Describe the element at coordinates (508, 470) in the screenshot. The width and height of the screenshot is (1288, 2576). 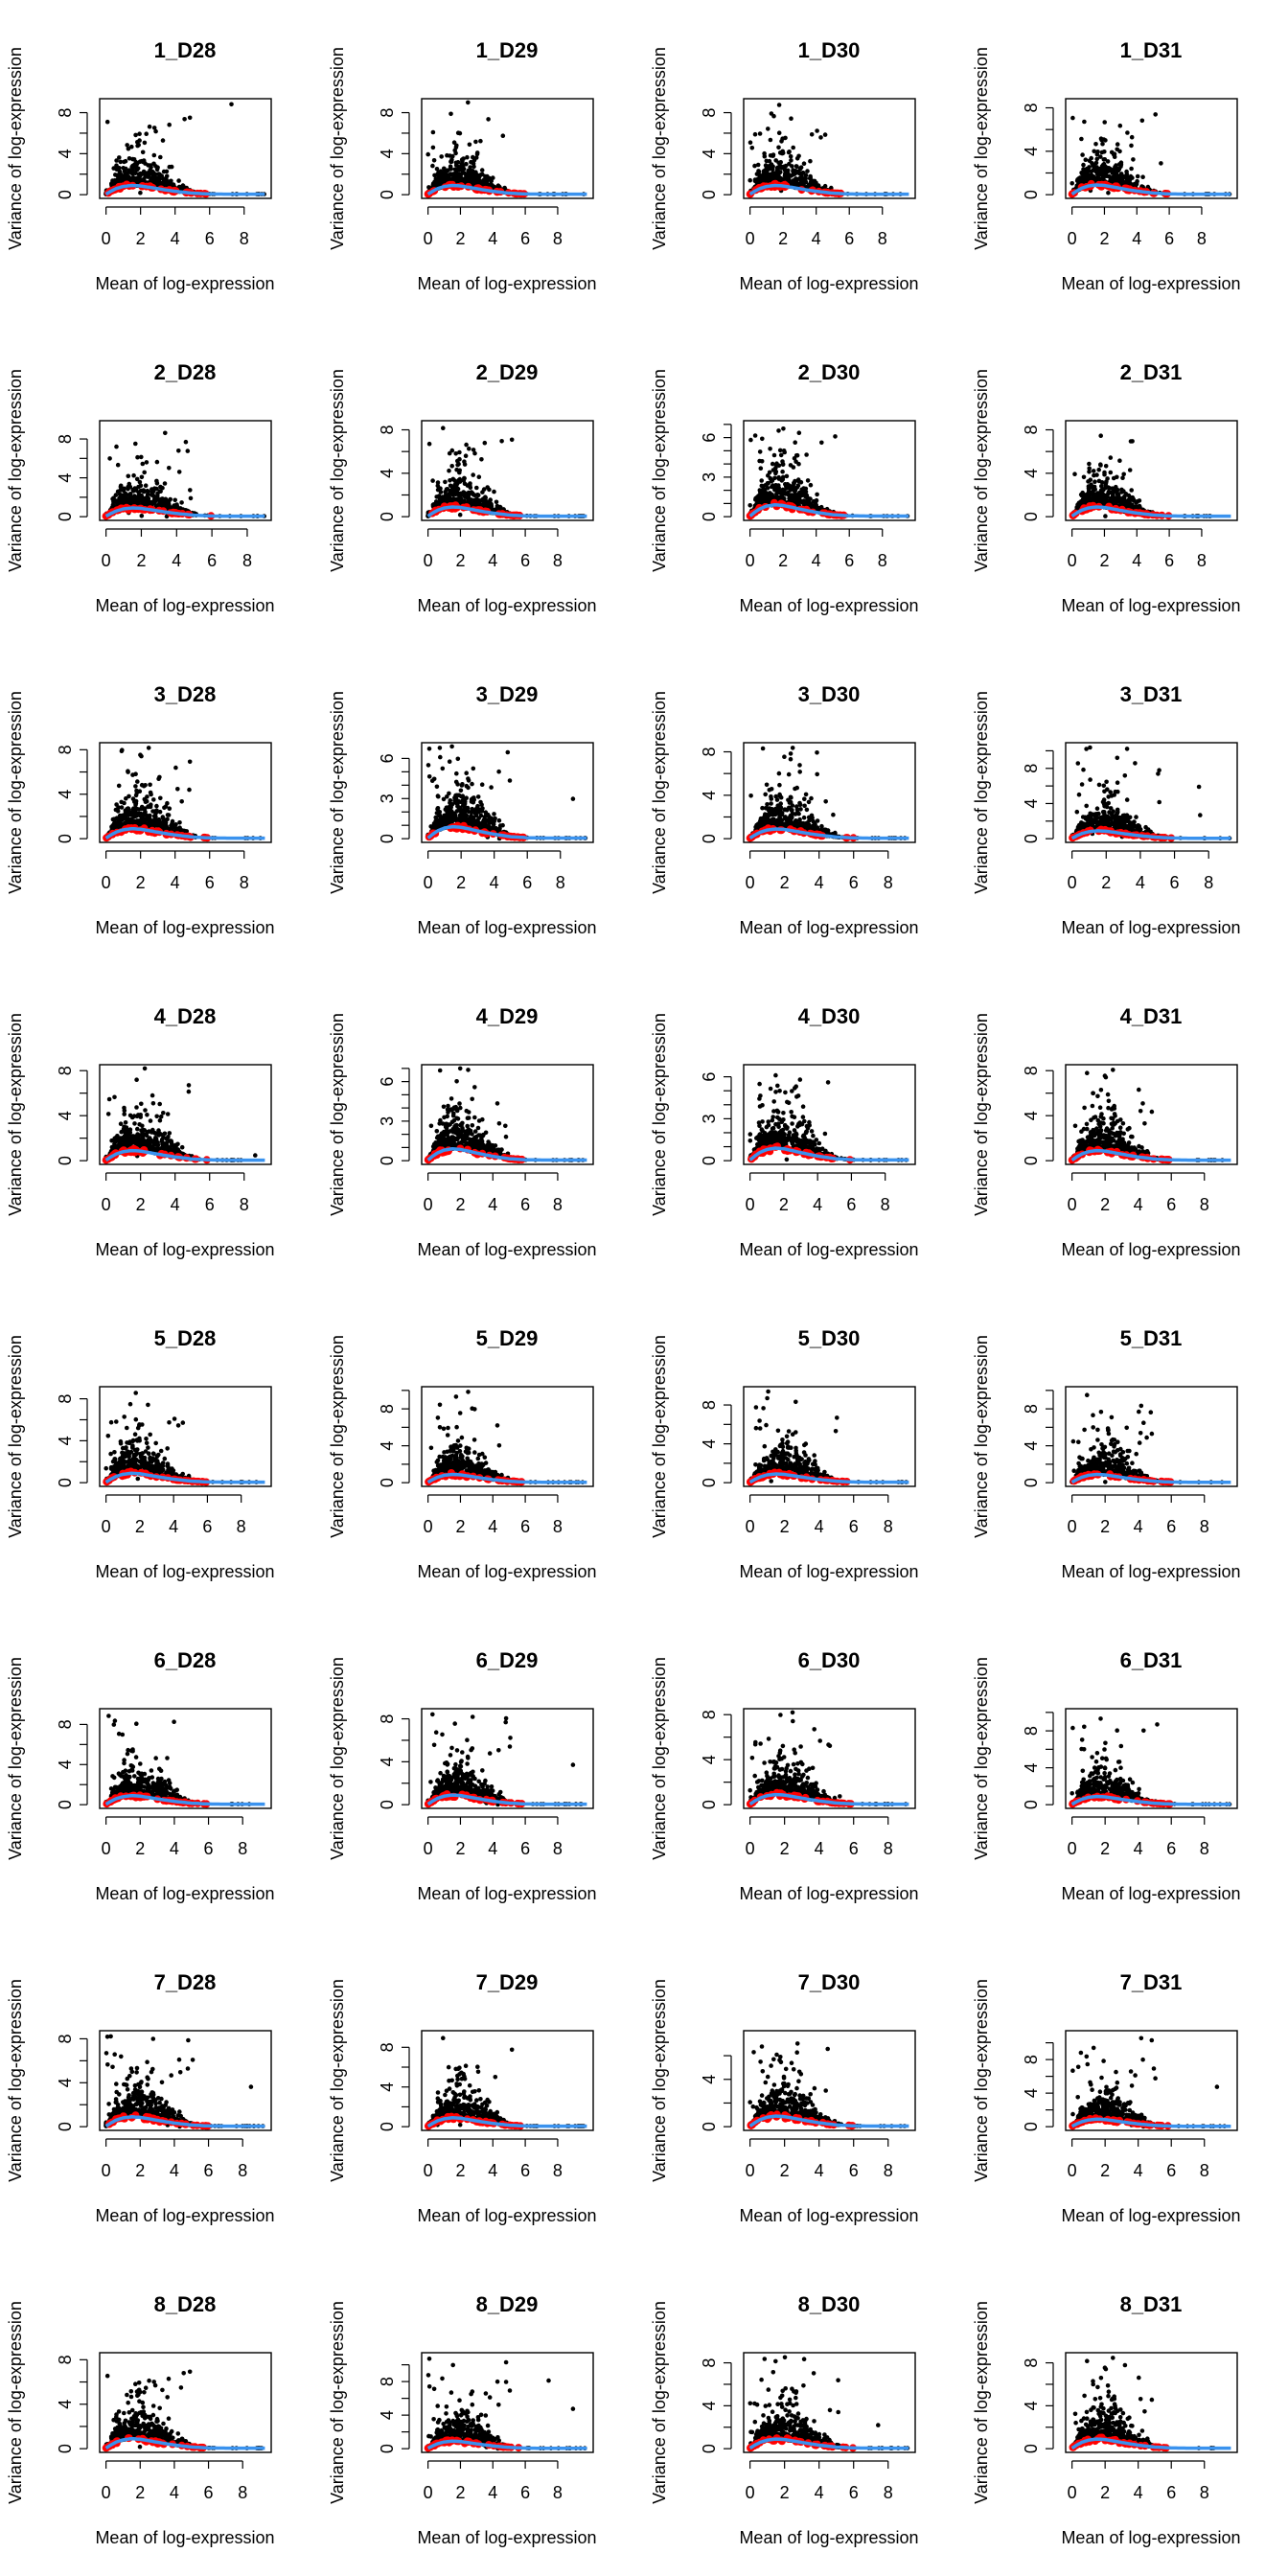
I see `plot-box` at that location.